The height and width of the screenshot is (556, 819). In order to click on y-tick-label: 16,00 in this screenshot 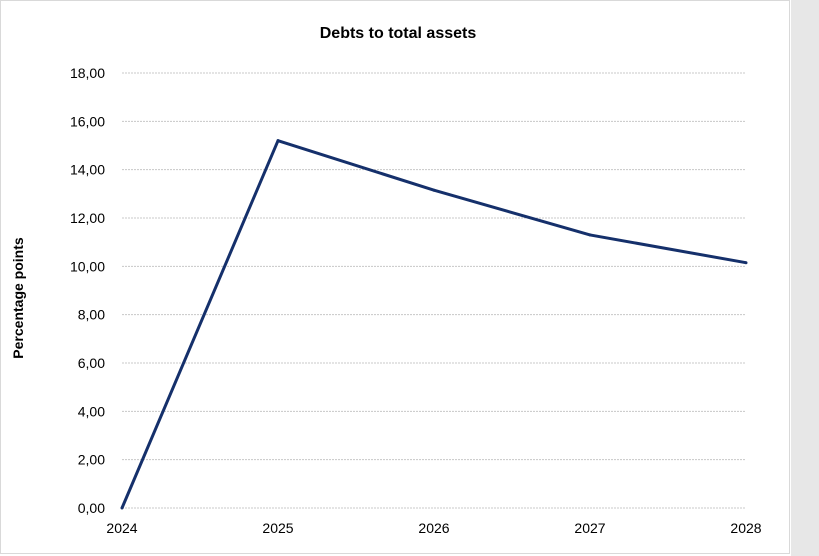, I will do `click(87, 121)`.